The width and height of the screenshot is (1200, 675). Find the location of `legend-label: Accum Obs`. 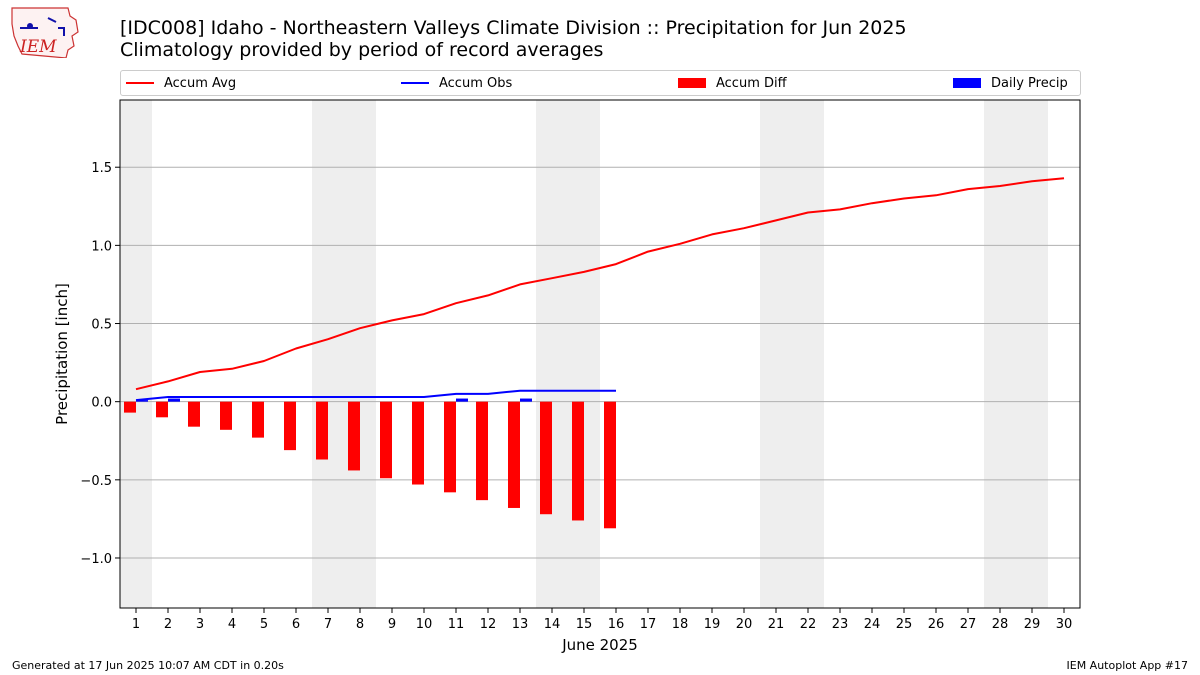

legend-label: Accum Obs is located at coordinates (476, 83).